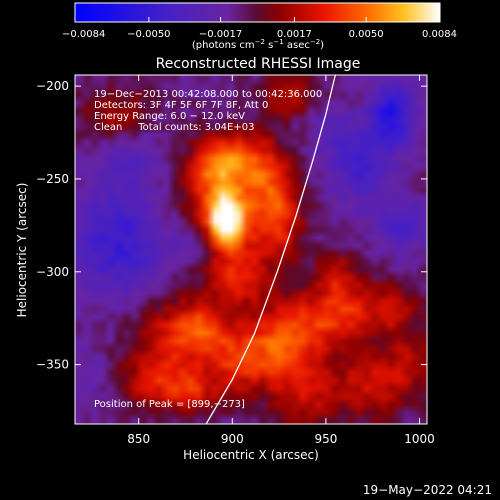 The height and width of the screenshot is (500, 500). What do you see at coordinates (294, 34) in the screenshot?
I see `colorbar-tick-label: 0.0017` at bounding box center [294, 34].